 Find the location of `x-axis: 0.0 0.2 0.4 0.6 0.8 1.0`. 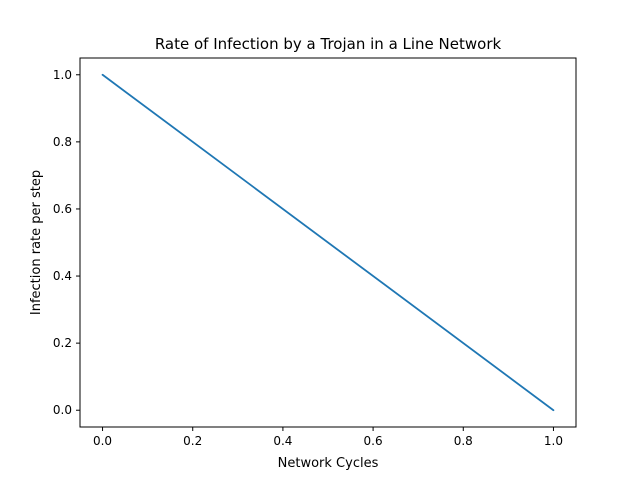

x-axis: 0.0 0.2 0.4 0.6 0.8 1.0 is located at coordinates (328, 437).